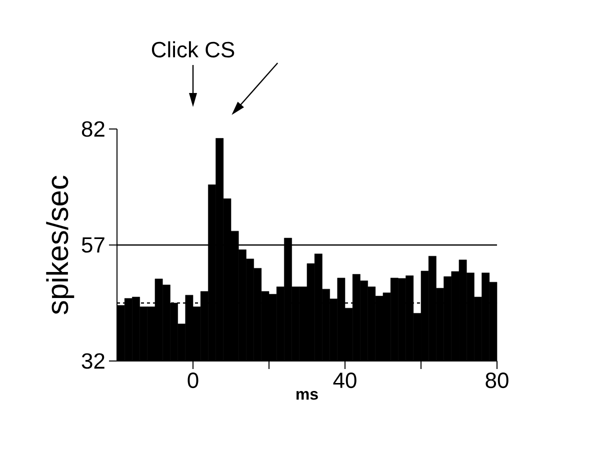 Image resolution: width=593 pixels, height=452 pixels. Describe the element at coordinates (344, 380) in the screenshot. I see `x-tick-label: 40` at that location.